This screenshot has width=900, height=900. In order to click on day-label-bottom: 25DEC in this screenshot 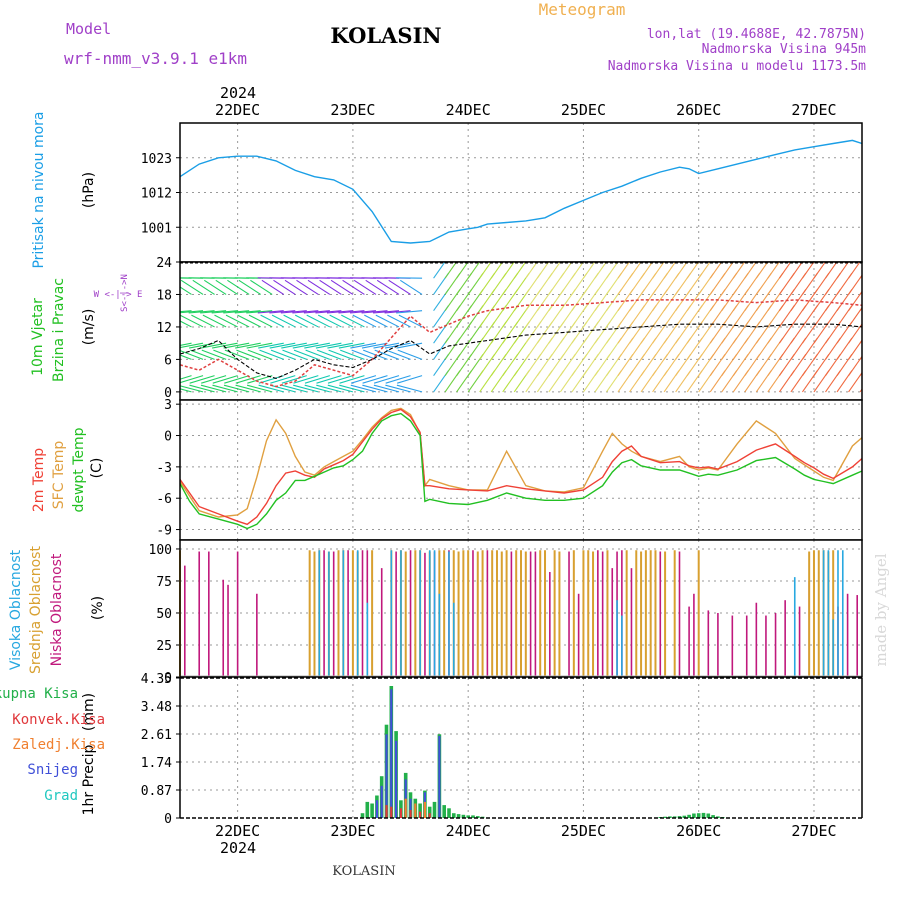, I will do `click(583, 831)`.